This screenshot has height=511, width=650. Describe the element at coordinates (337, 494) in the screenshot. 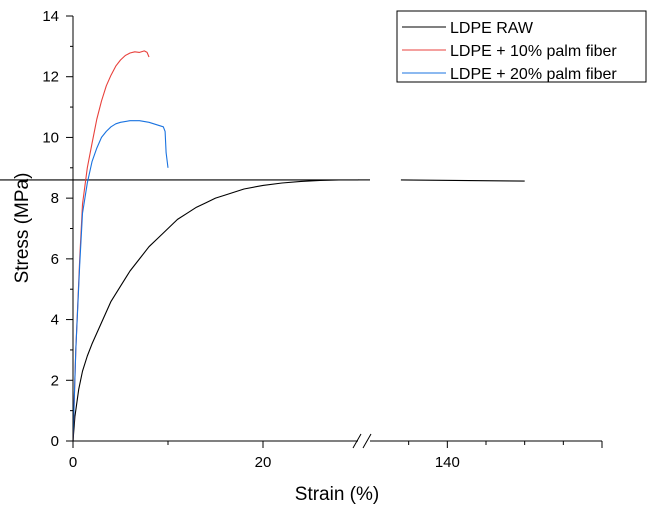

I see `x-axis-title: Strain (%)` at that location.